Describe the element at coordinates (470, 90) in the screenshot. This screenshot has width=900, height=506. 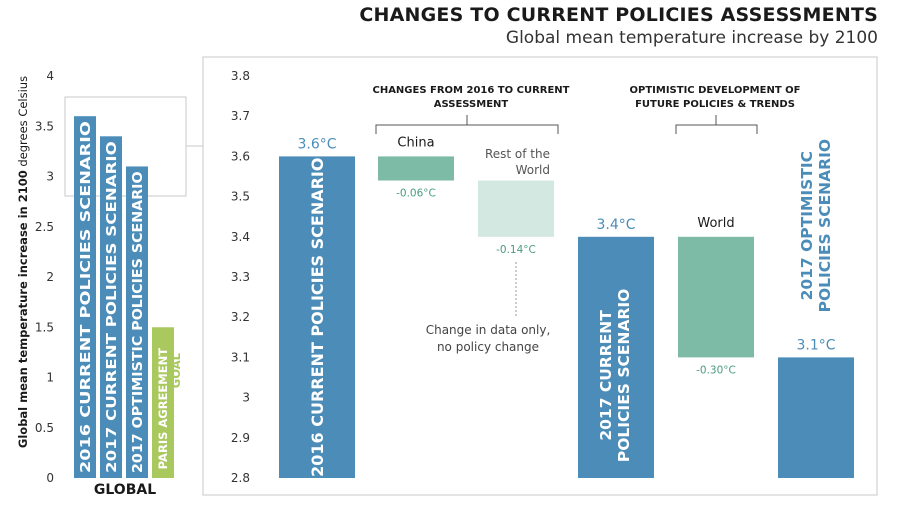
I see `group1-label-line1: CHANGES FROM 2016 TO CURRENT` at that location.